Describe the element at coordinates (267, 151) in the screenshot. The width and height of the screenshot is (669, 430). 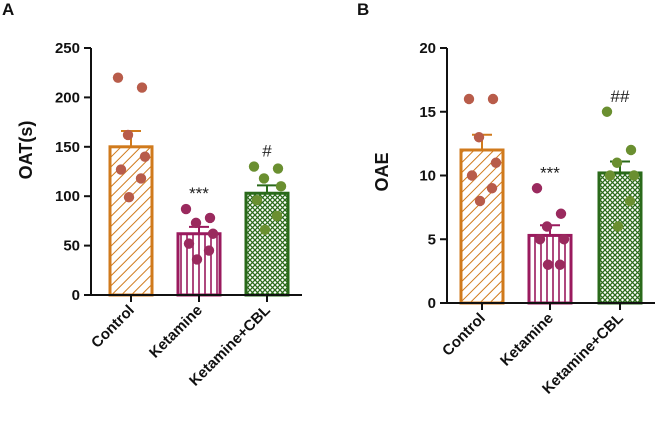
I see `panel-a-significance-ketamine-cbl: #` at that location.